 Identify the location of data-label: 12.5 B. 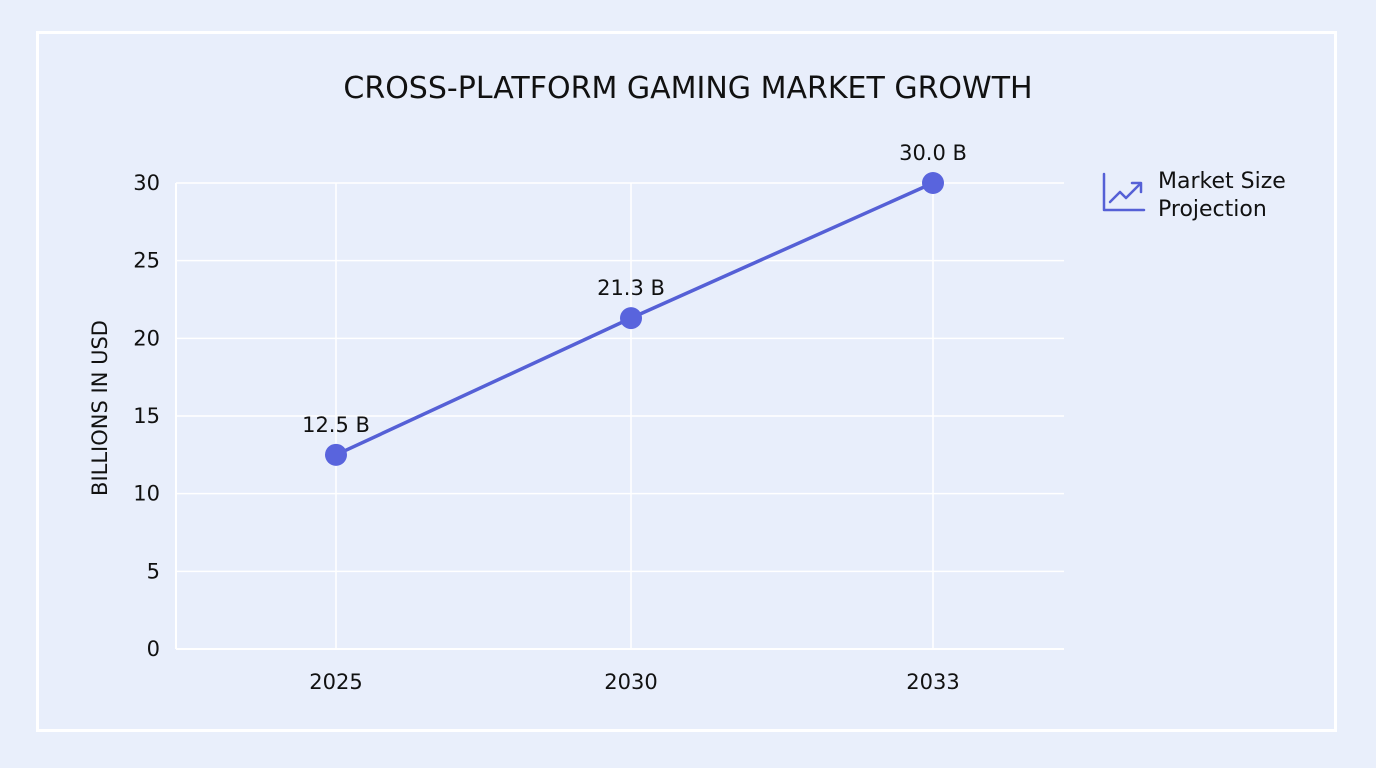
(336, 425).